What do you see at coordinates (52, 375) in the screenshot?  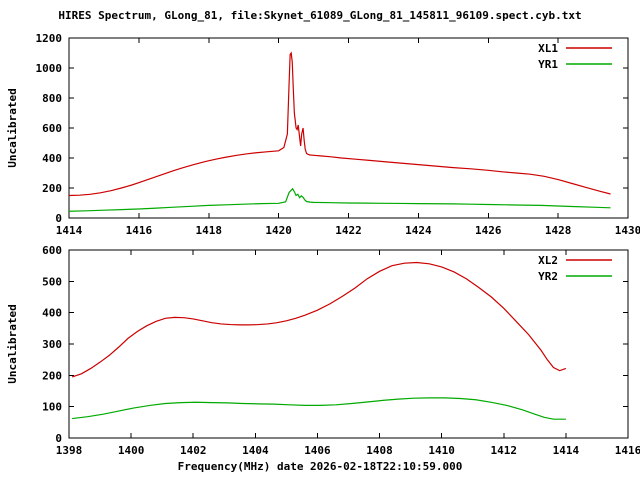 I see `y-tick-label-bottom-2: 200` at bounding box center [52, 375].